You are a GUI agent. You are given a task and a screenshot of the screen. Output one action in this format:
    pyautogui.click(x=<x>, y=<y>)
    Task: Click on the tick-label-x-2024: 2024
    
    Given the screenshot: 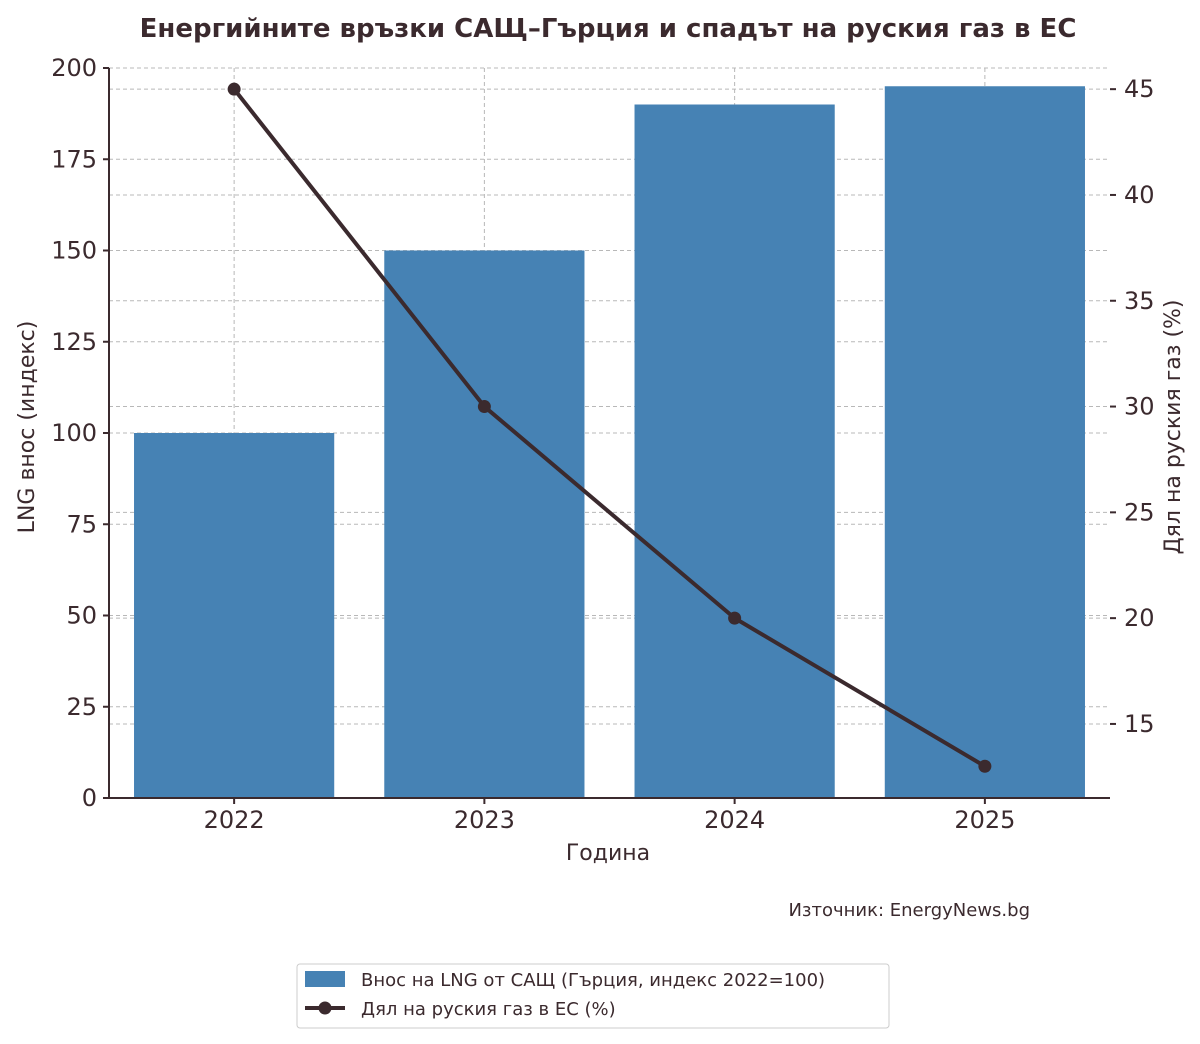 What is the action you would take?
    pyautogui.click(x=734, y=820)
    